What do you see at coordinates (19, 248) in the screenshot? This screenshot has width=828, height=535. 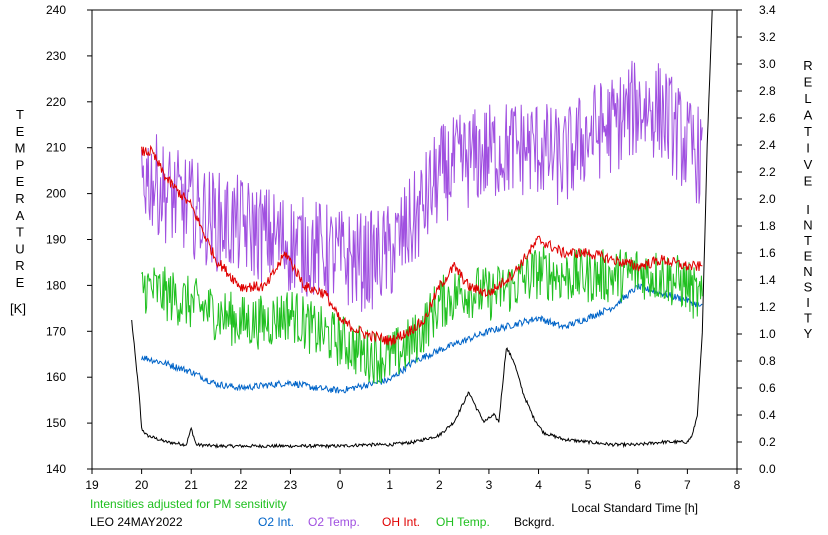 I see `y-left-label-letter: U` at bounding box center [19, 248].